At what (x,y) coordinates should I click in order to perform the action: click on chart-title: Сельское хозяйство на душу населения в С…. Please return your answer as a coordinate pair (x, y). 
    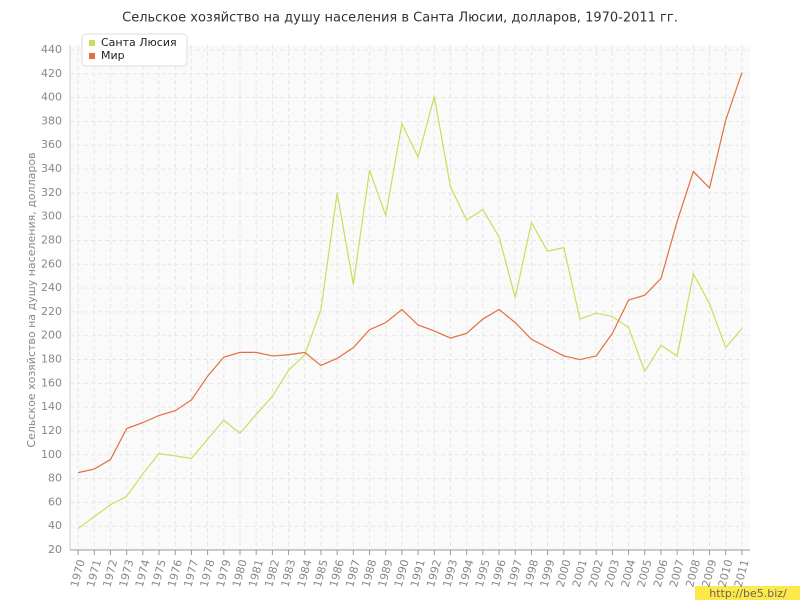
    Looking at the image, I should click on (400, 18).